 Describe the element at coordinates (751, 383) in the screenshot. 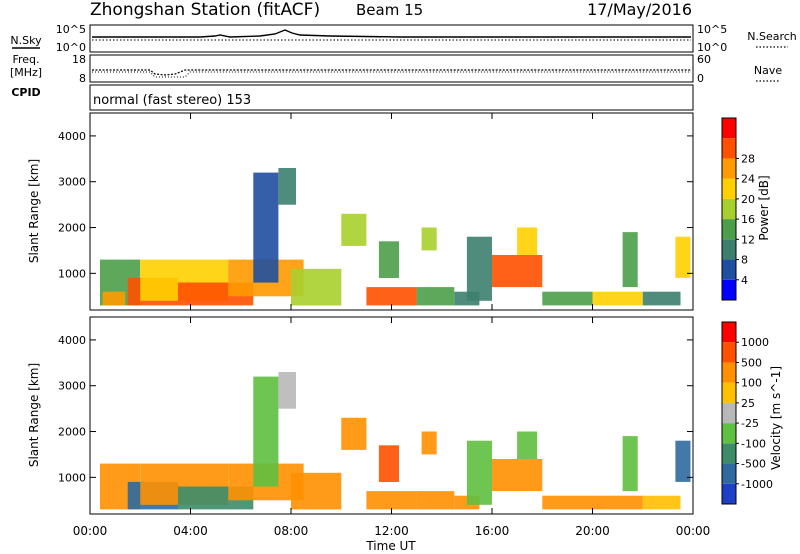

I see `colorbar-tick-label: 100` at that location.